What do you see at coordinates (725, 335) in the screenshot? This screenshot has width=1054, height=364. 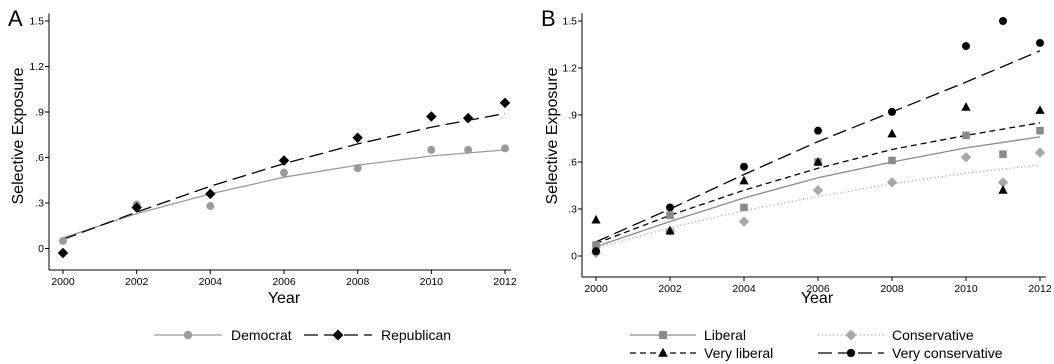 I see `legend-label: Liberal` at bounding box center [725, 335].